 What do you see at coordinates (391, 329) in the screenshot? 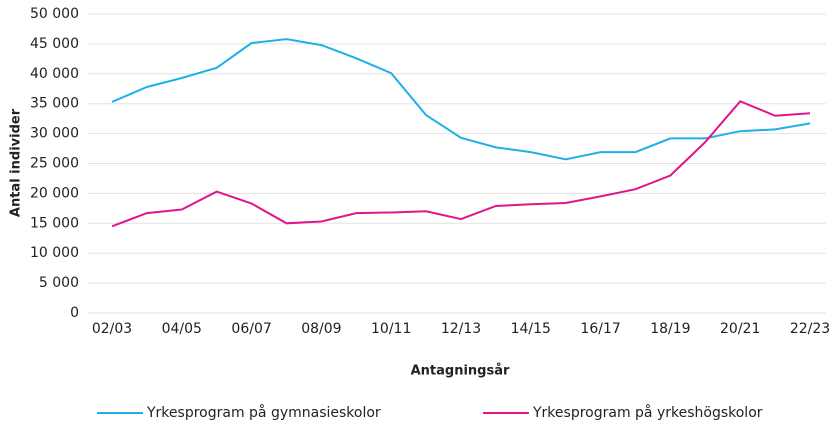
I see `x-tick-label: 10/11` at bounding box center [391, 329].